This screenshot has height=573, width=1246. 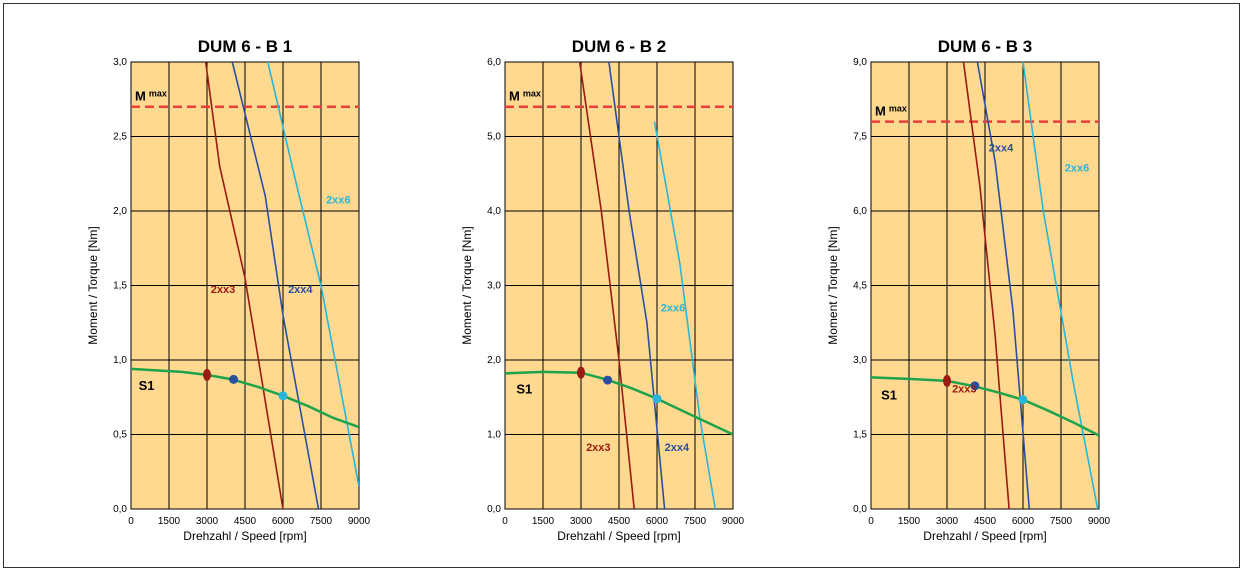 I want to click on chart-title: DUM 6 - B 2, so click(x=619, y=46).